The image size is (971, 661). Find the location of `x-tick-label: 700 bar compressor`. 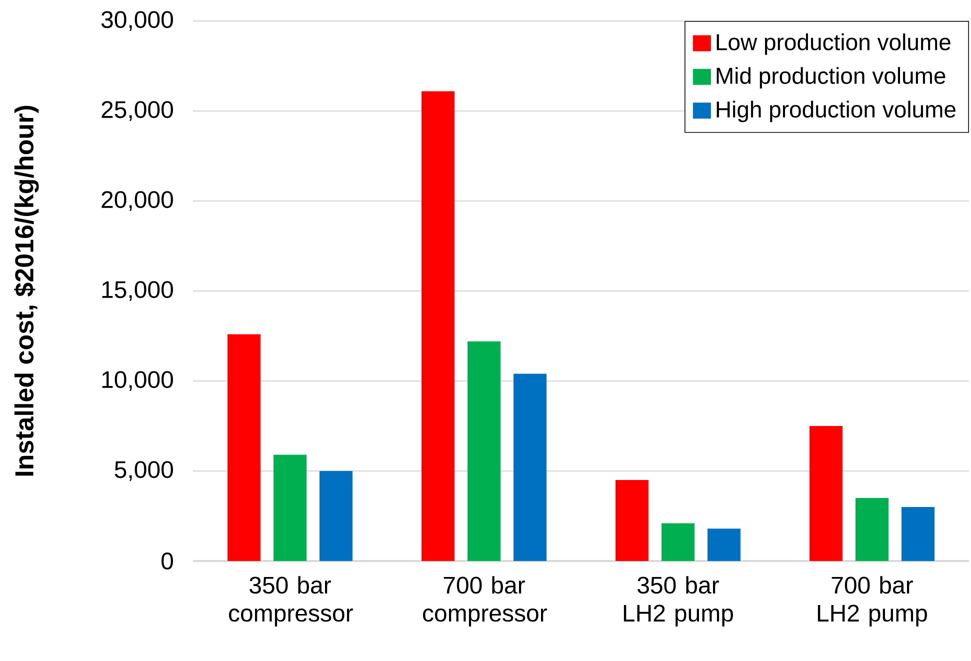

x-tick-label: 700 bar compressor is located at coordinates (484, 601).